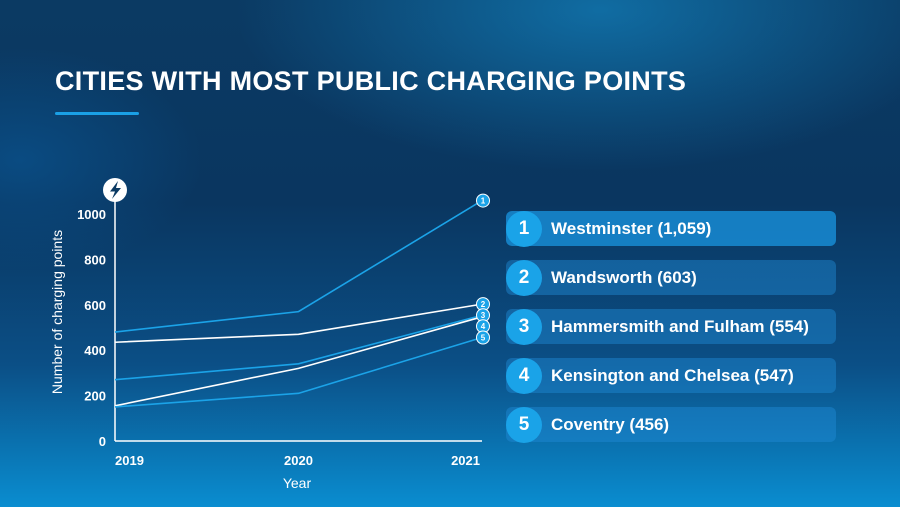 Image resolution: width=900 pixels, height=507 pixels. I want to click on legend-label: Westminster (1,059), so click(631, 228).